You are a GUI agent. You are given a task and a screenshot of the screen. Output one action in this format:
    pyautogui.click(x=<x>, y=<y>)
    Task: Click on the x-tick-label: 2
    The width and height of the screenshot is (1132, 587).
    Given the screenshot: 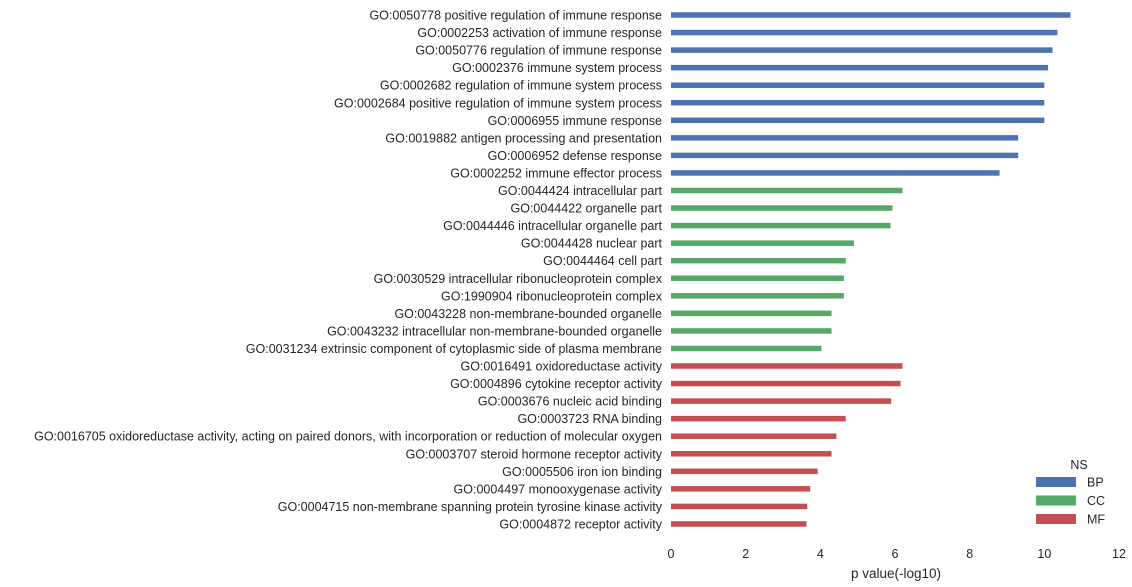 What is the action you would take?
    pyautogui.click(x=745, y=554)
    